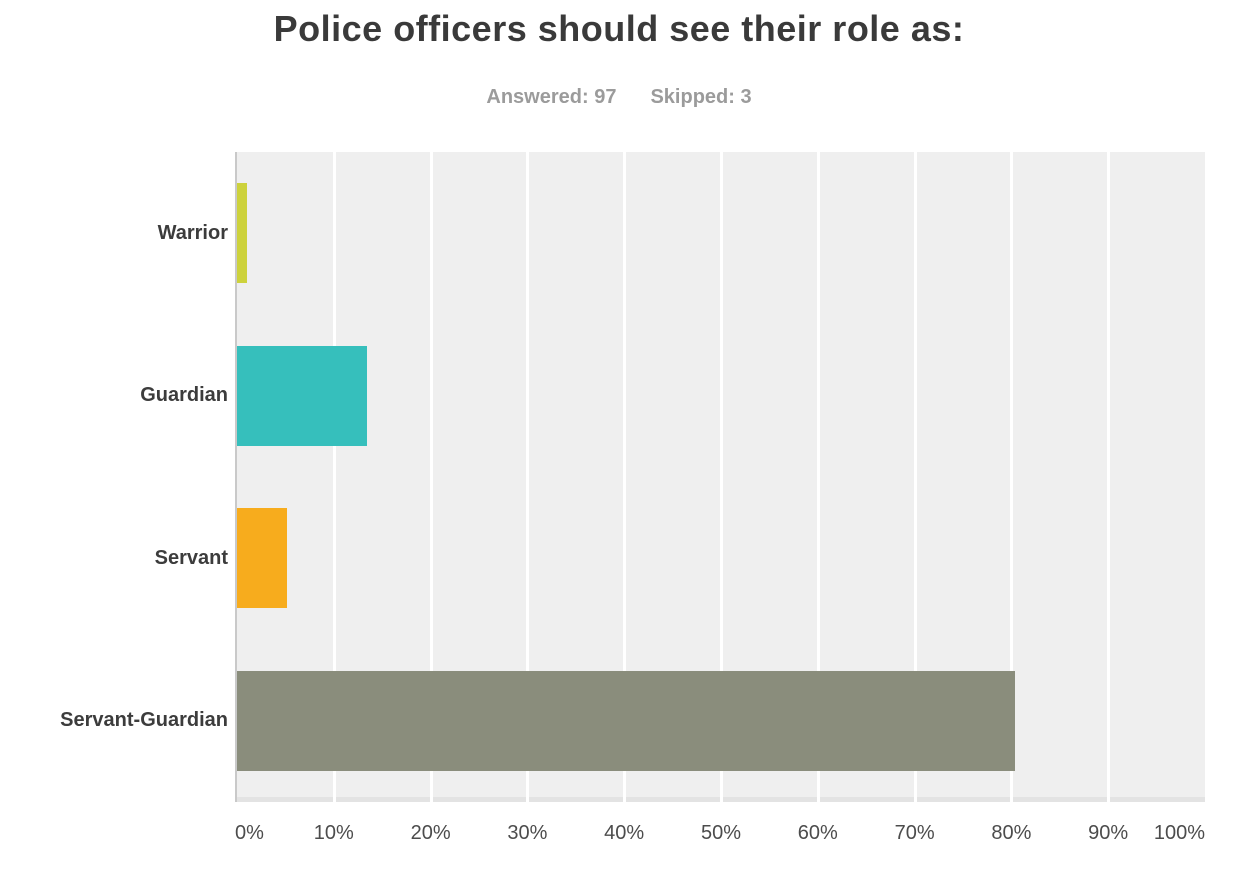  I want to click on category-label-servant: Servant, so click(191, 557).